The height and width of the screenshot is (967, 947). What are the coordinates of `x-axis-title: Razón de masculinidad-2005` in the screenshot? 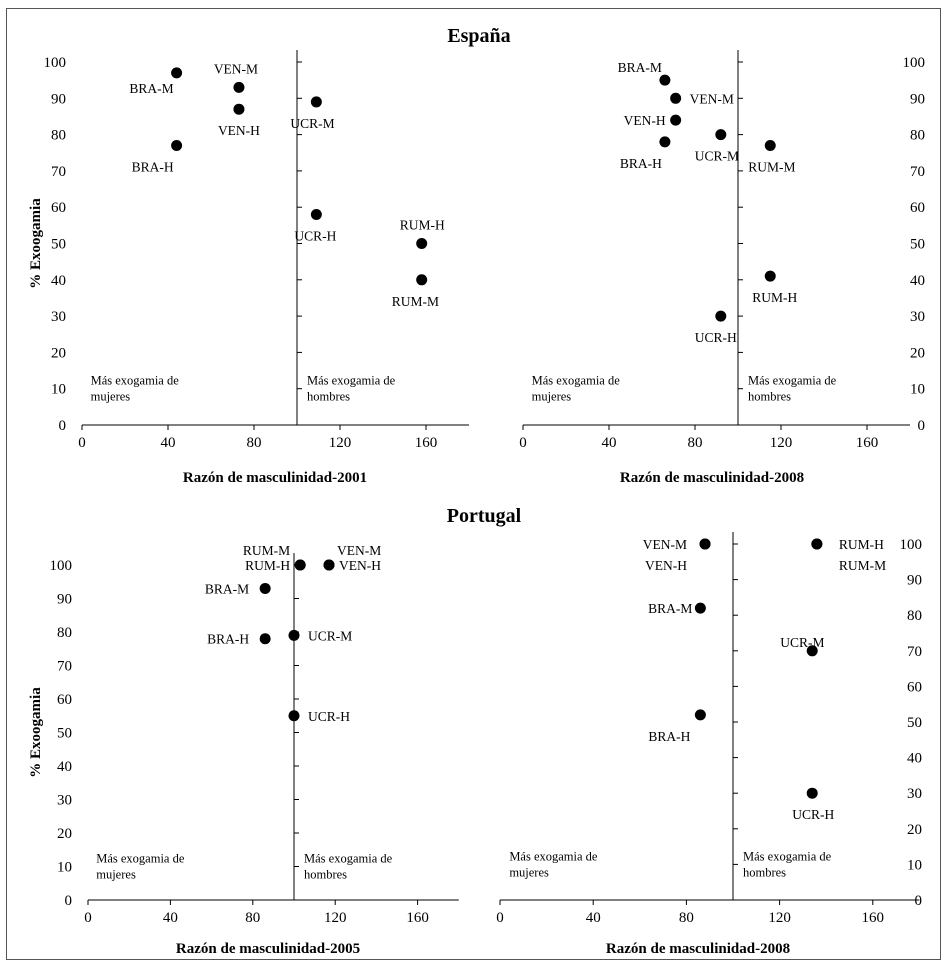 It's located at (268, 949).